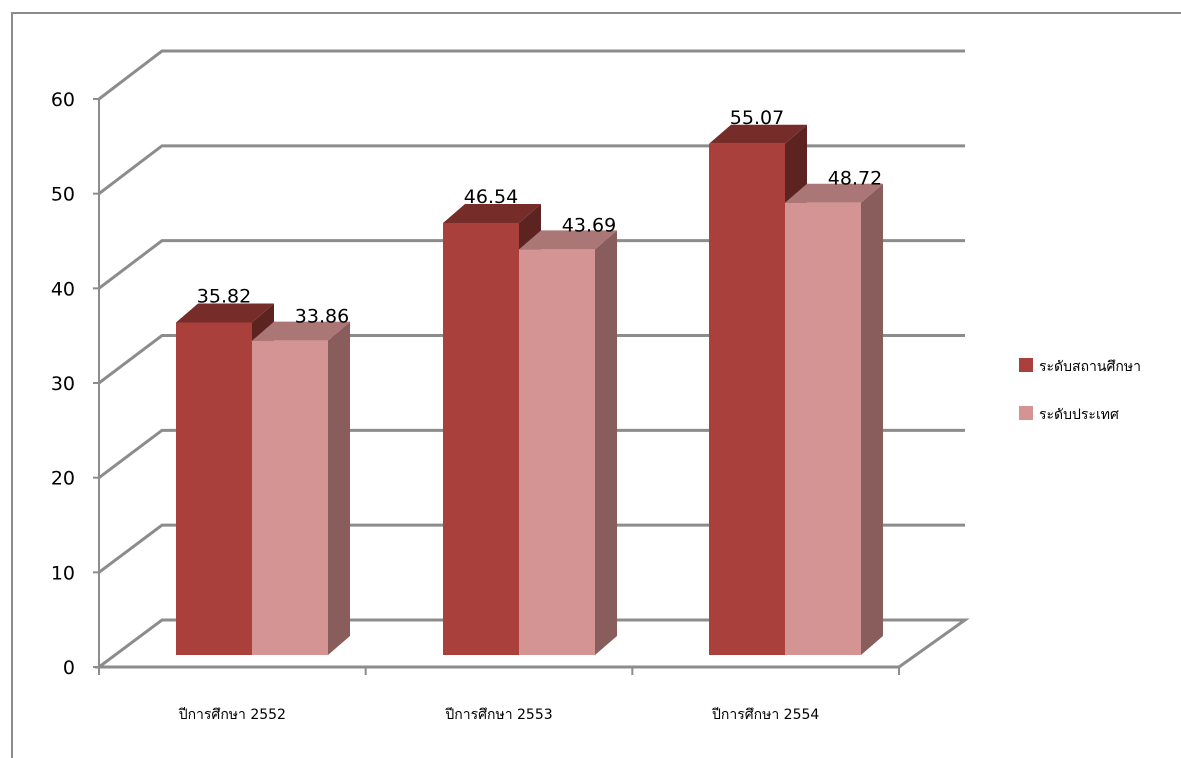 The image size is (1181, 758). I want to click on y-tick-label: 20, so click(63, 479).